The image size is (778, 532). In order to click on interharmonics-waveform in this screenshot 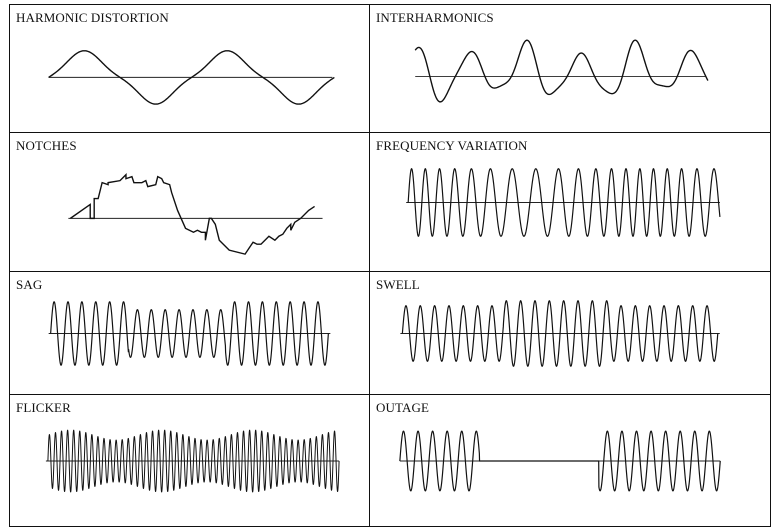, I will do `click(561, 71)`.